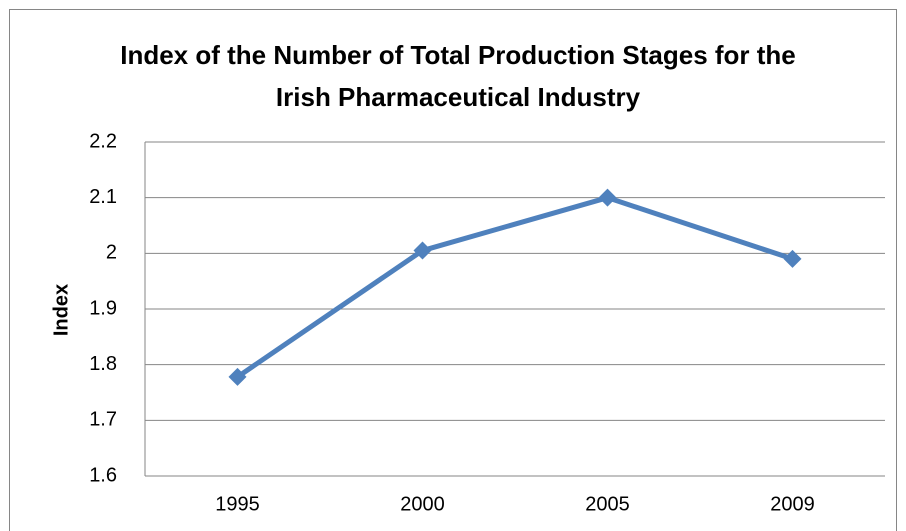 The image size is (906, 531). I want to click on y-tick-label: 1.8, so click(103, 364).